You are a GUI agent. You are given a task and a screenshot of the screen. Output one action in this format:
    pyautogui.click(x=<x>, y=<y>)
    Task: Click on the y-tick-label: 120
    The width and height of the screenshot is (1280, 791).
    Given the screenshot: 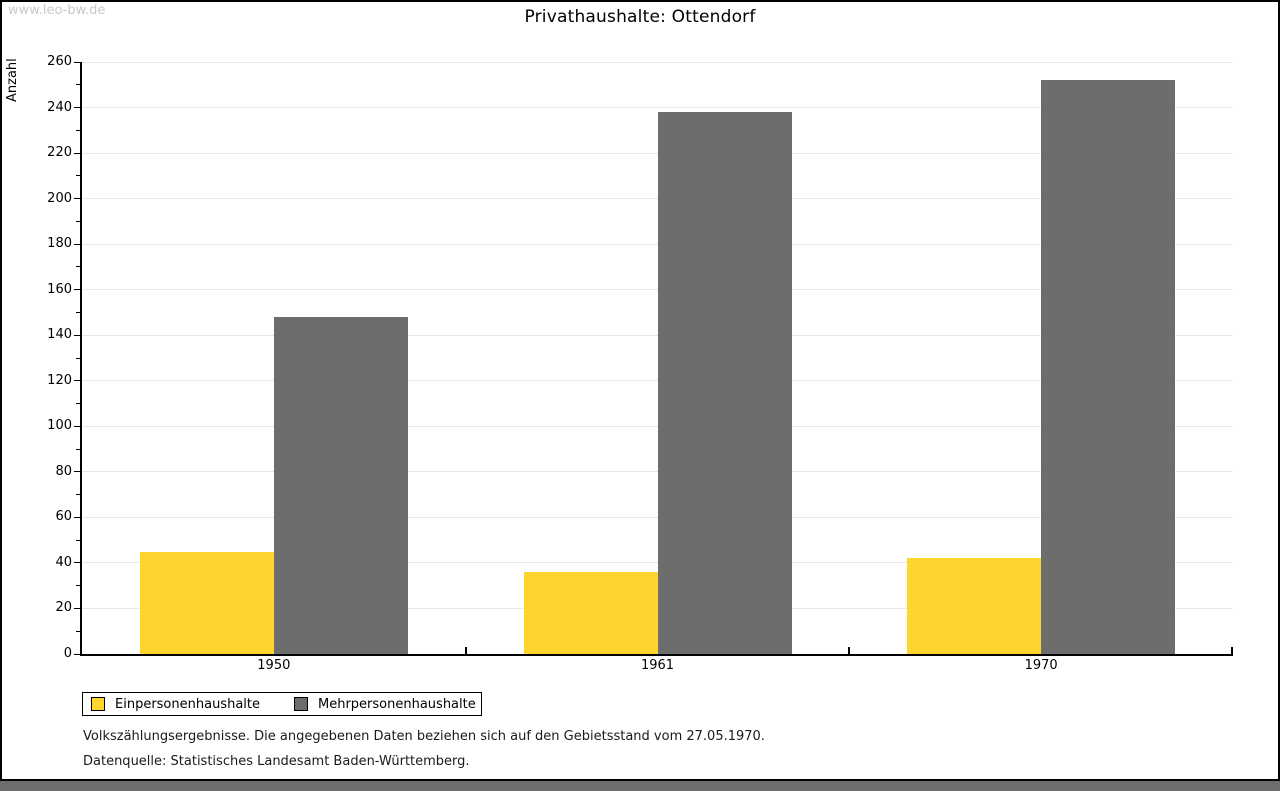 What is the action you would take?
    pyautogui.click(x=59, y=380)
    